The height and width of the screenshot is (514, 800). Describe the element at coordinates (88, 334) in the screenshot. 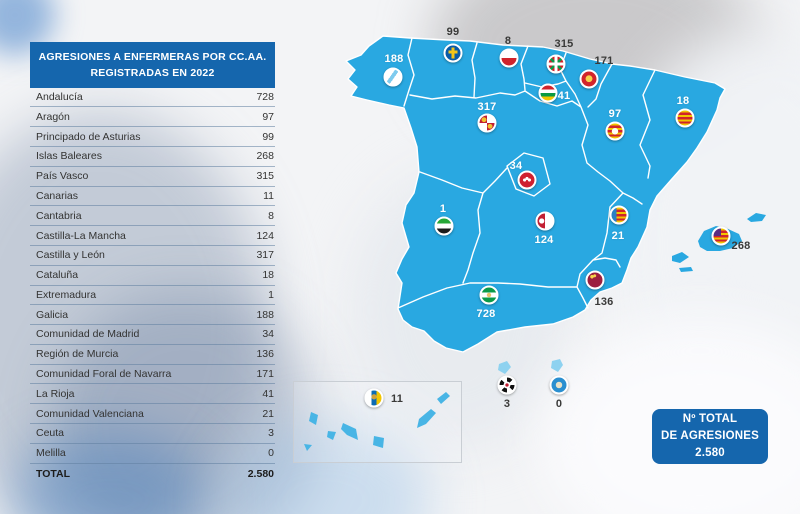

I see `region-label: Comunidad de Madrid` at that location.